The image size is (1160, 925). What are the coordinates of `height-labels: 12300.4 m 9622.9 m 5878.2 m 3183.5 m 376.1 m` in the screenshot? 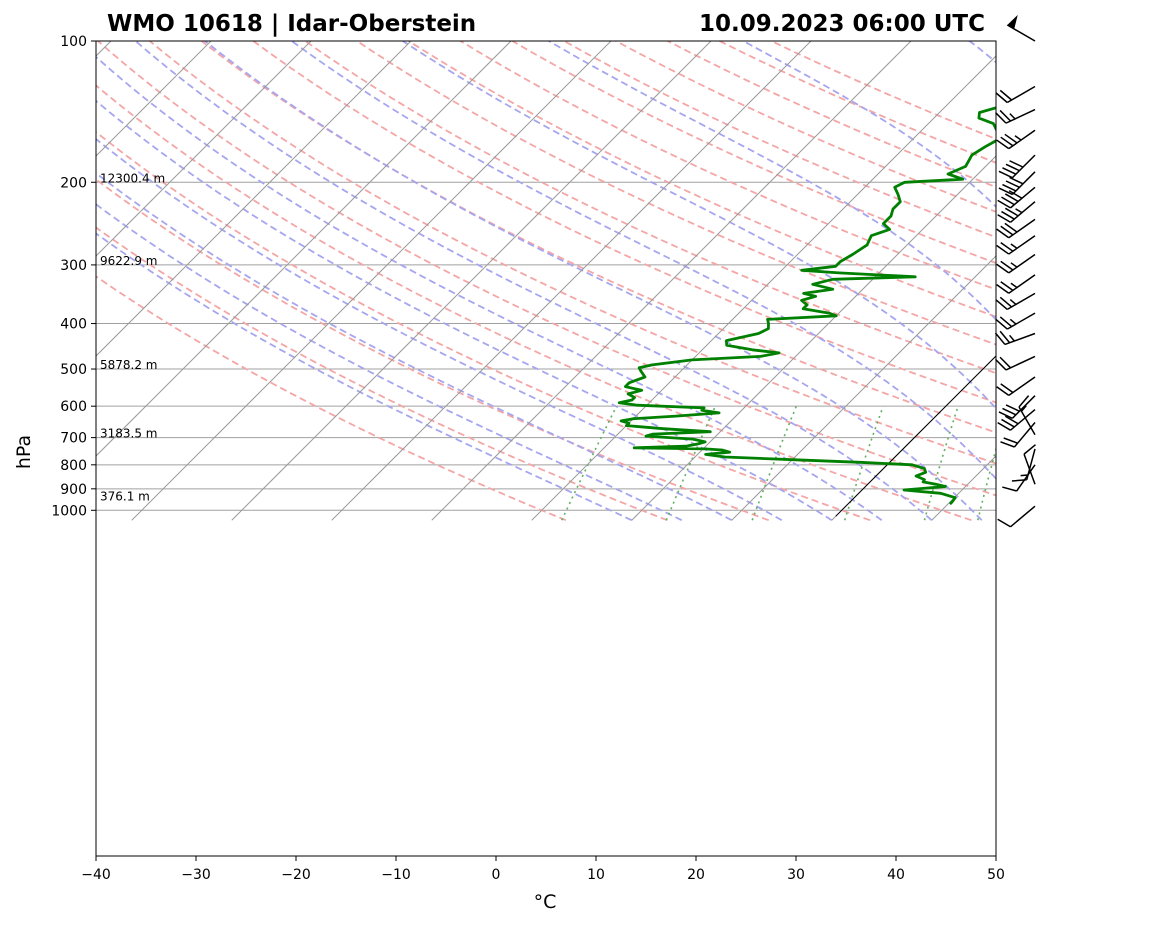 It's located at (132, 337).